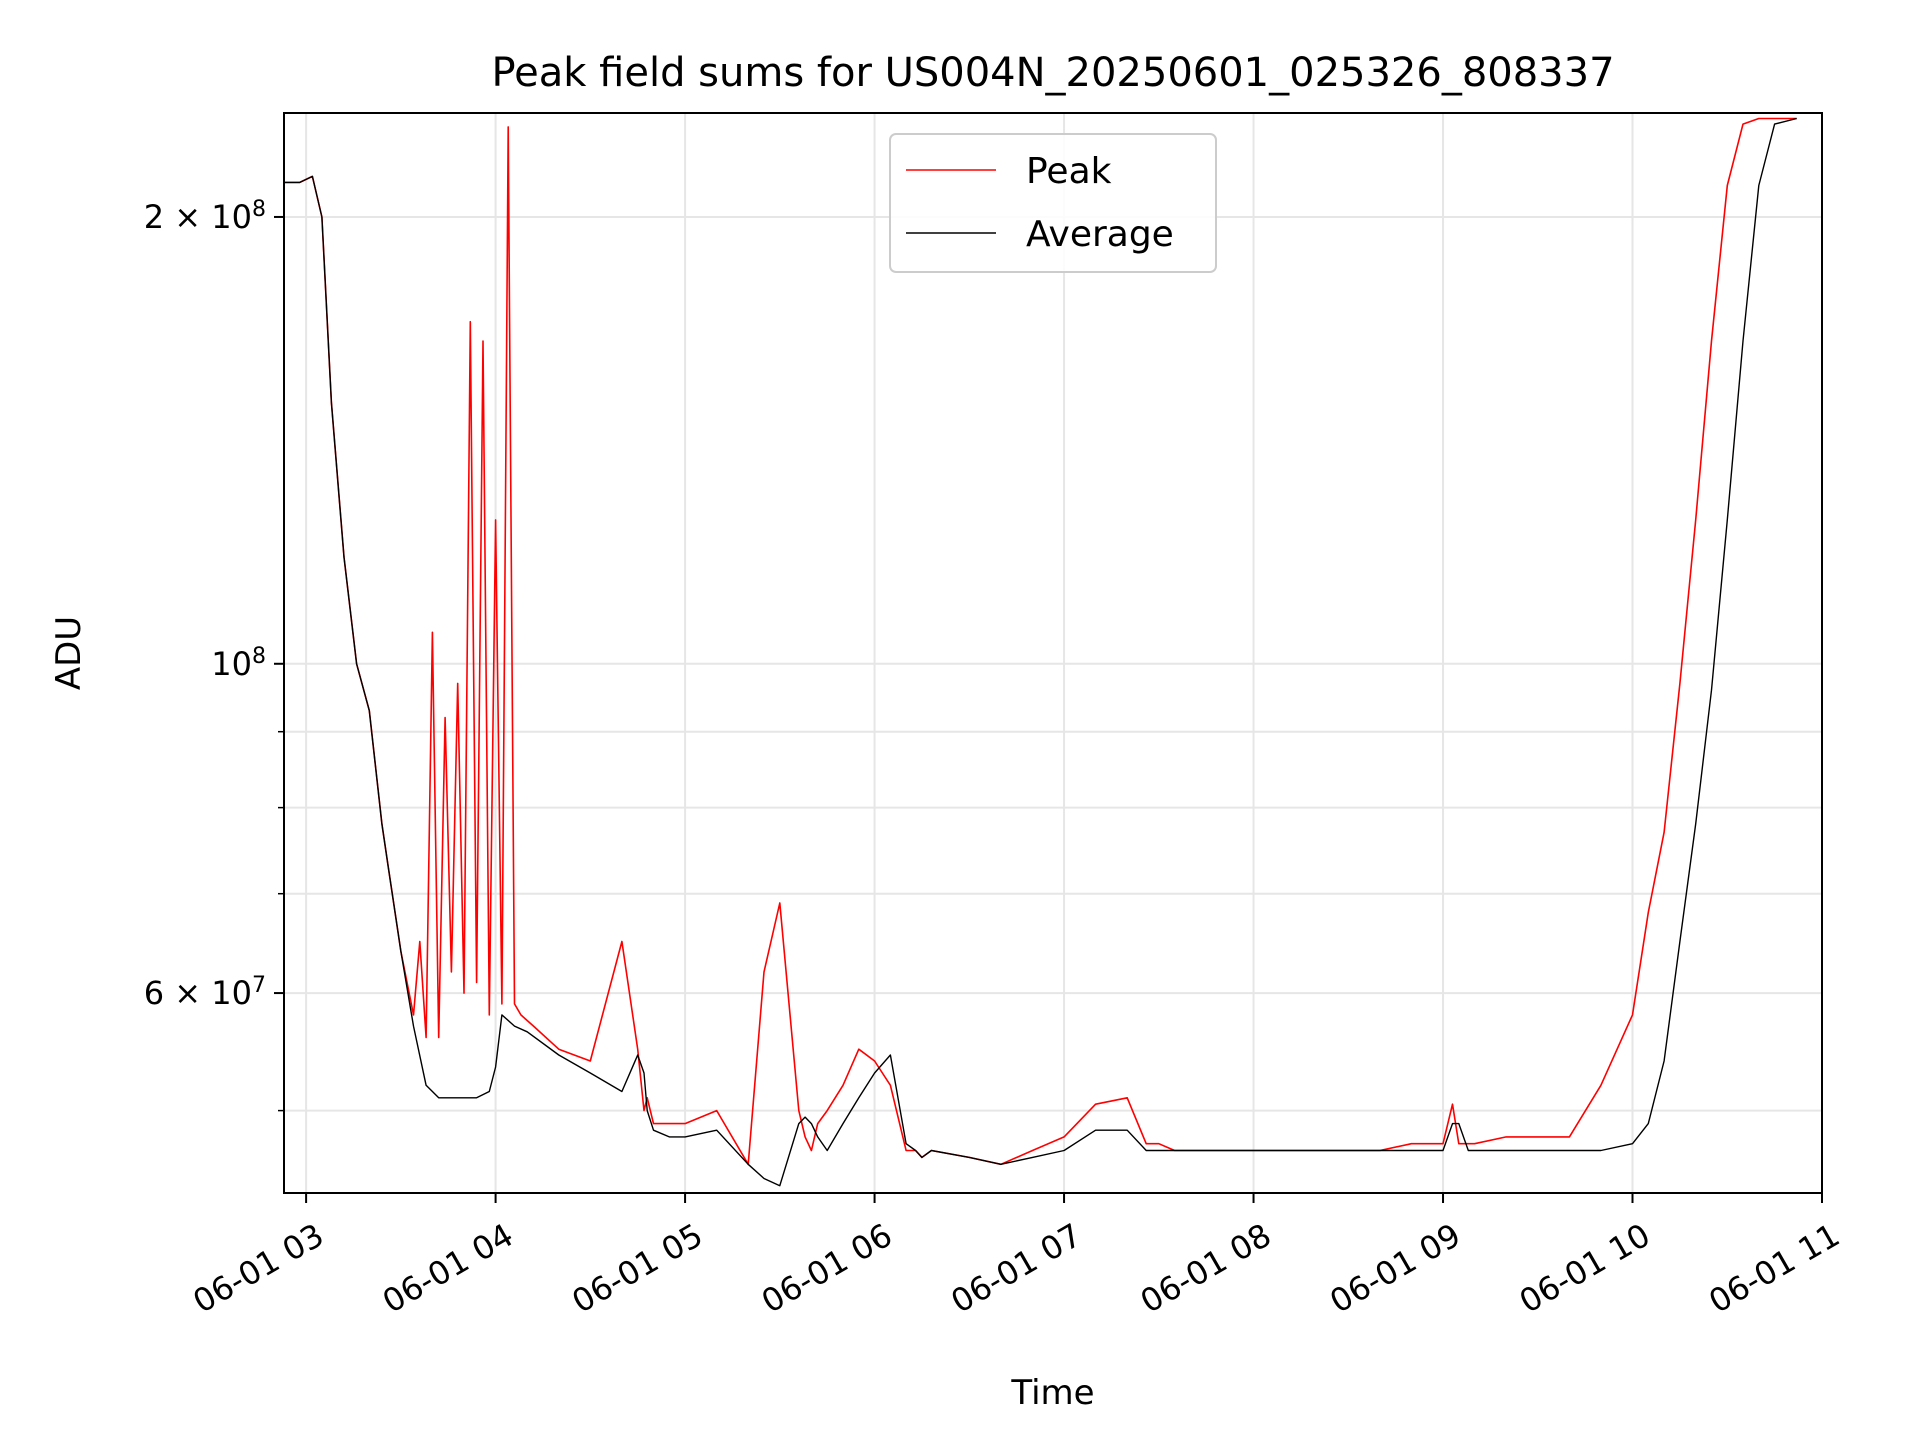  I want to click on y-axis-ticks: 6 × 107 108 2 × 108, so click(214, 654).